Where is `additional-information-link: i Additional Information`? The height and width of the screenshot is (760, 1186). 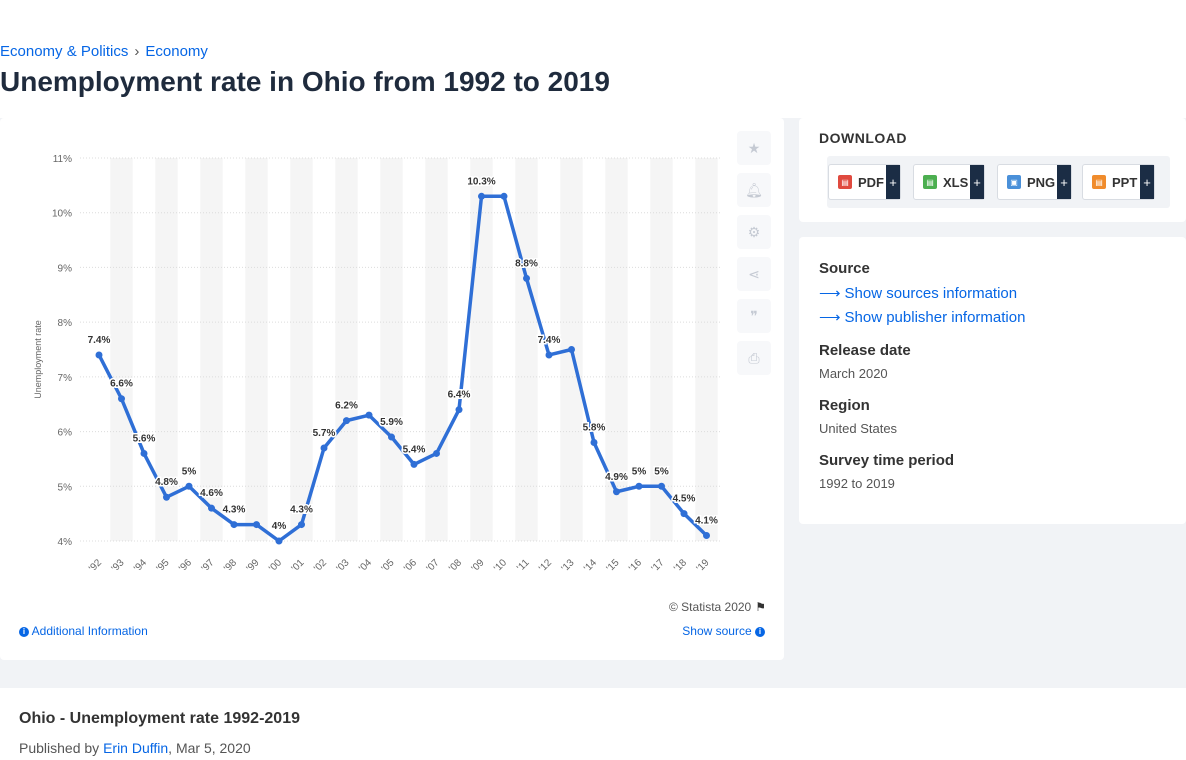 additional-information-link: i Additional Information is located at coordinates (83, 631).